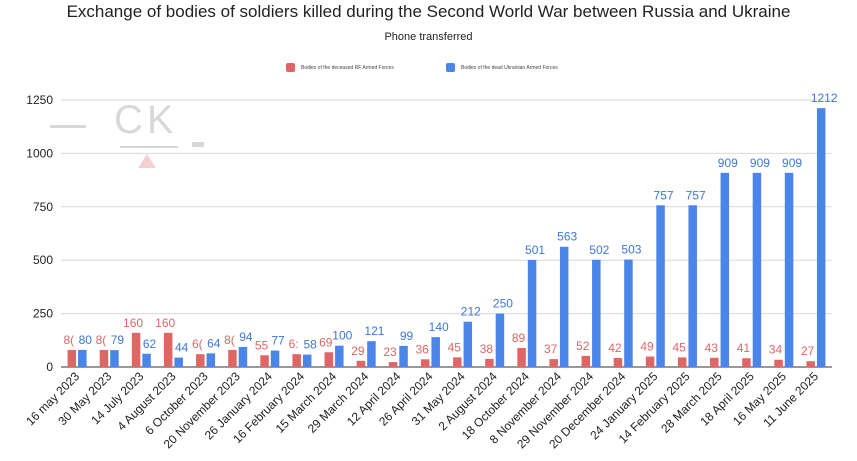 Image resolution: width=857 pixels, height=461 pixels. I want to click on y-tick-label: 250, so click(43, 314).